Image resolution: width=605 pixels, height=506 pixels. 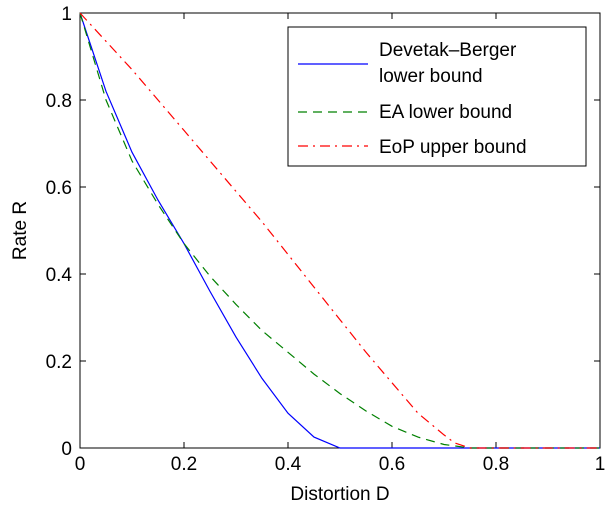 What do you see at coordinates (59, 101) in the screenshot?
I see `y-tick-label: 0.8` at bounding box center [59, 101].